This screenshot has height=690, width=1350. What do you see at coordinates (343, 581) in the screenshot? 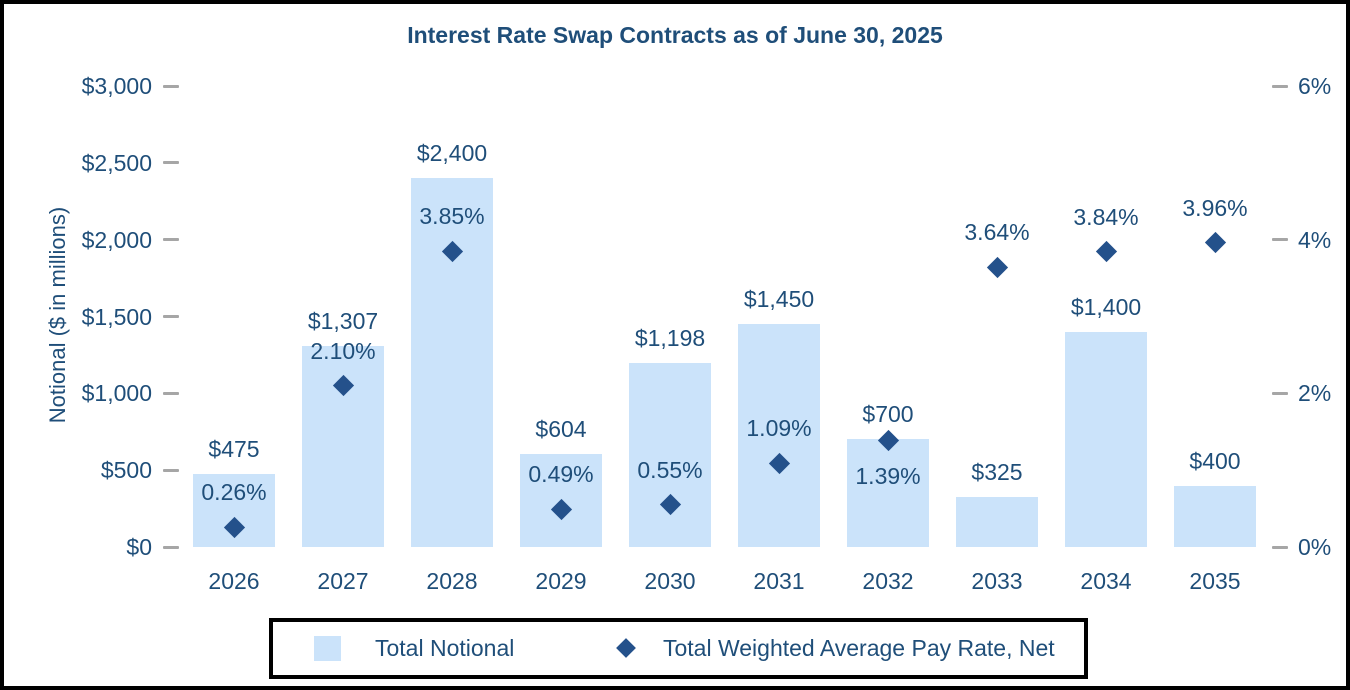
I see `x-tick-label: 2027` at bounding box center [343, 581].